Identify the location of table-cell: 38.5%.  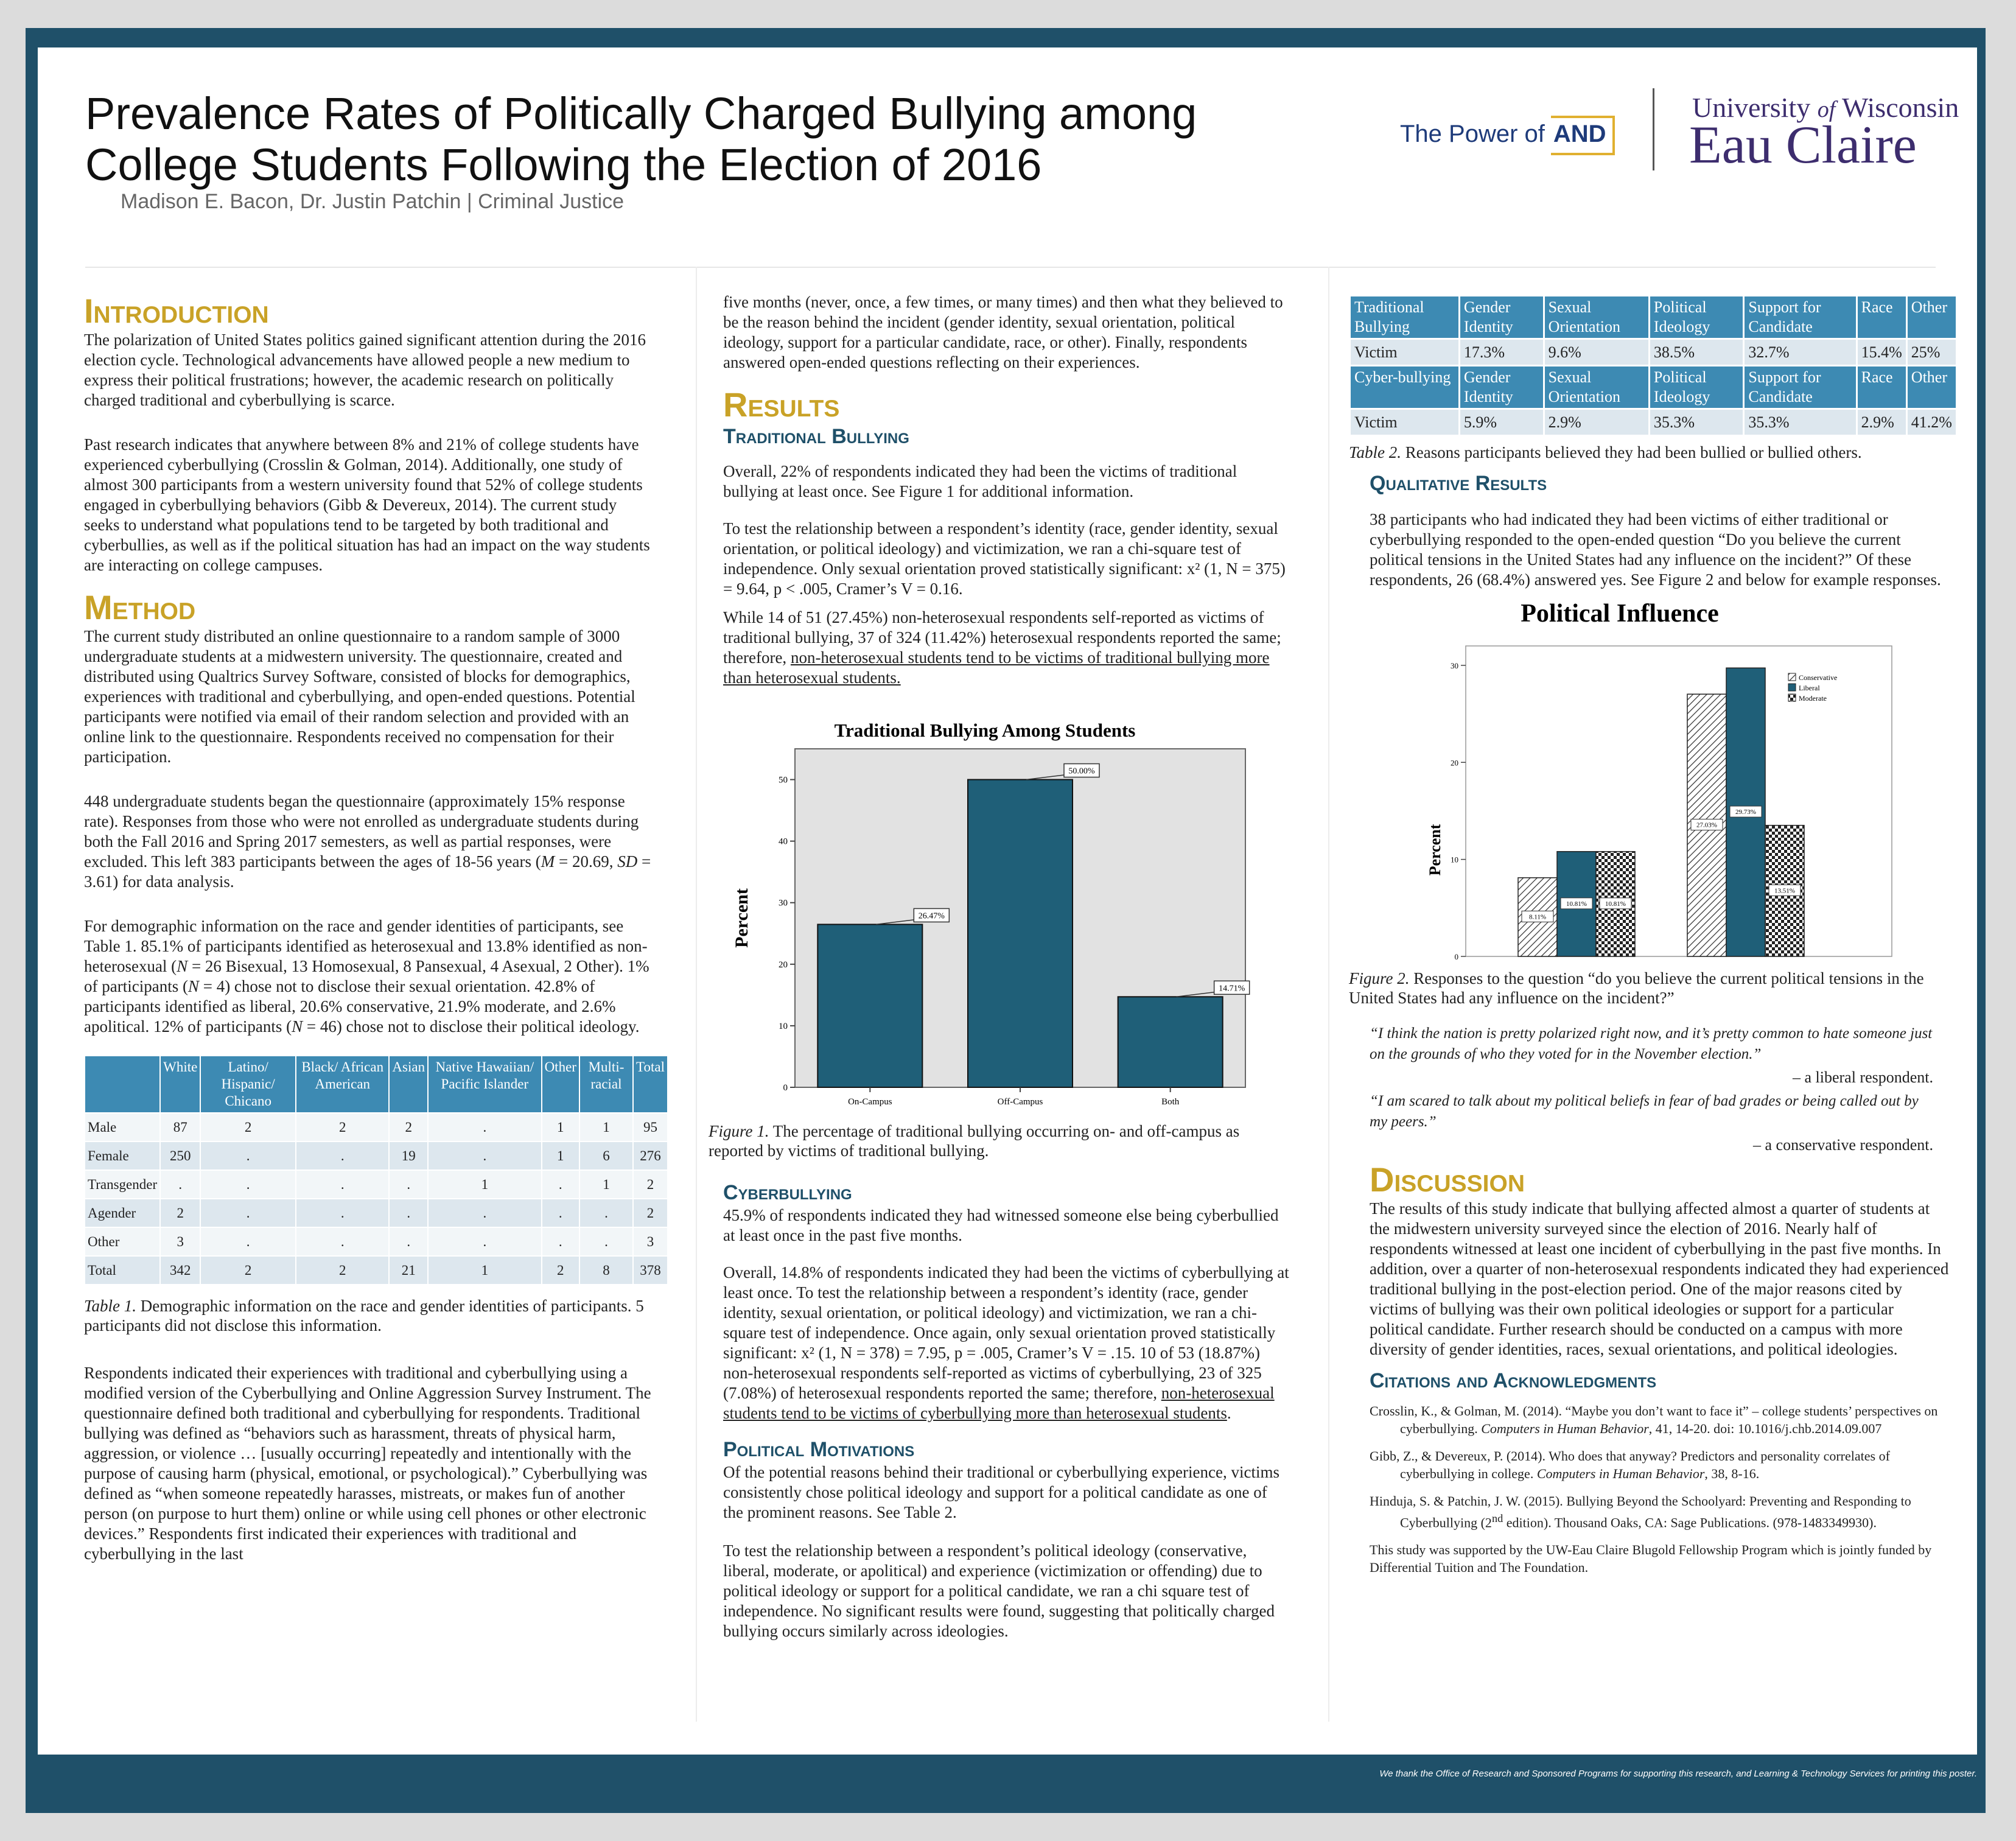
(1696, 352).